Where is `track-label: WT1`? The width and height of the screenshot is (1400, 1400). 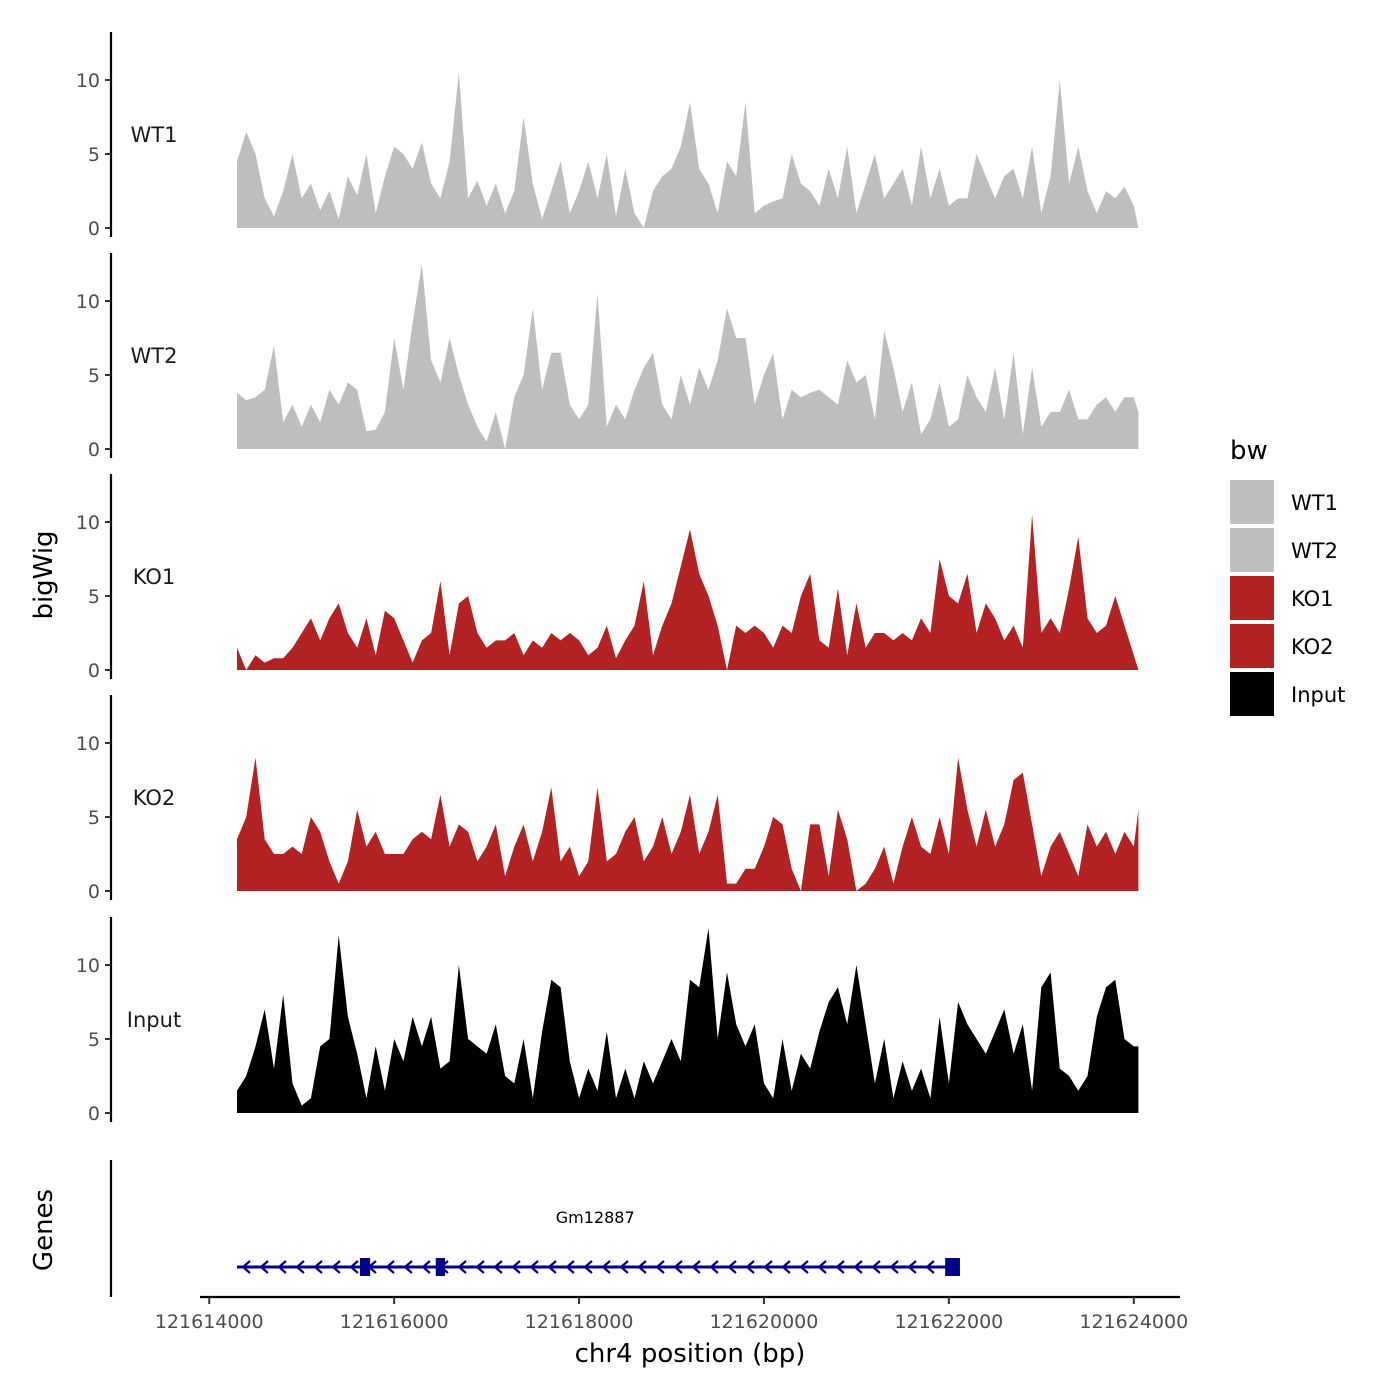 track-label: WT1 is located at coordinates (154, 135).